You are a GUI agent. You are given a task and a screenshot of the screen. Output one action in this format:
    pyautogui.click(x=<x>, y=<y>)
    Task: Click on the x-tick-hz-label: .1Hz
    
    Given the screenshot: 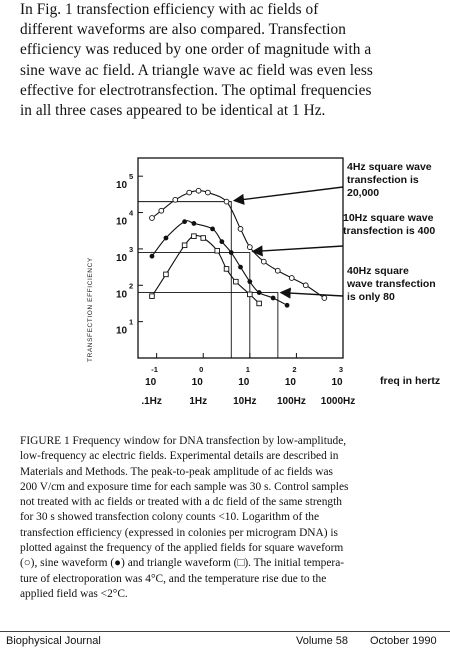 What is the action you would take?
    pyautogui.click(x=151, y=401)
    